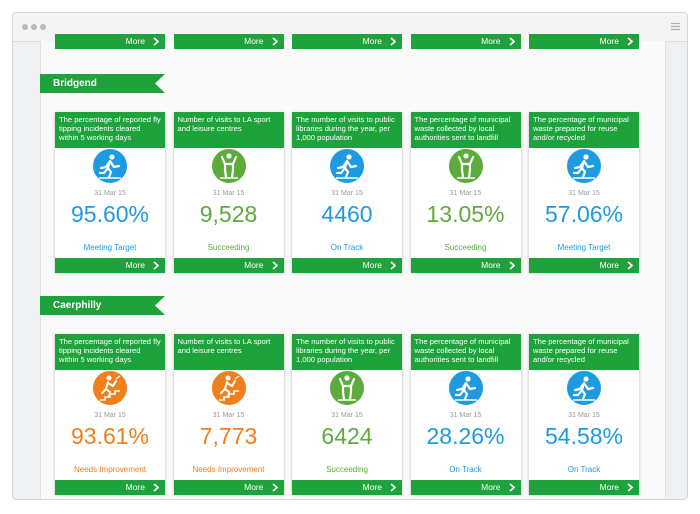  Describe the element at coordinates (228, 214) in the screenshot. I see `card-value: 9,528` at that location.